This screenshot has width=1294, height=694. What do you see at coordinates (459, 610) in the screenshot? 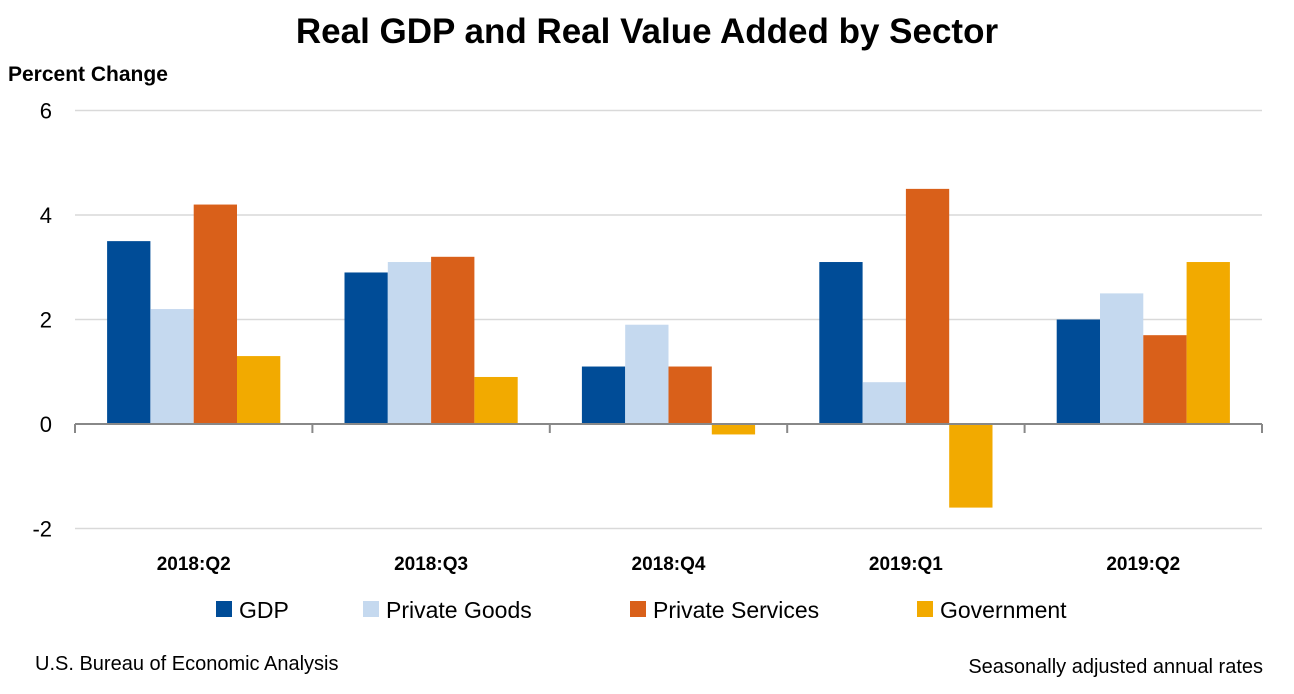
I see `legend-label: Private Goods` at bounding box center [459, 610].